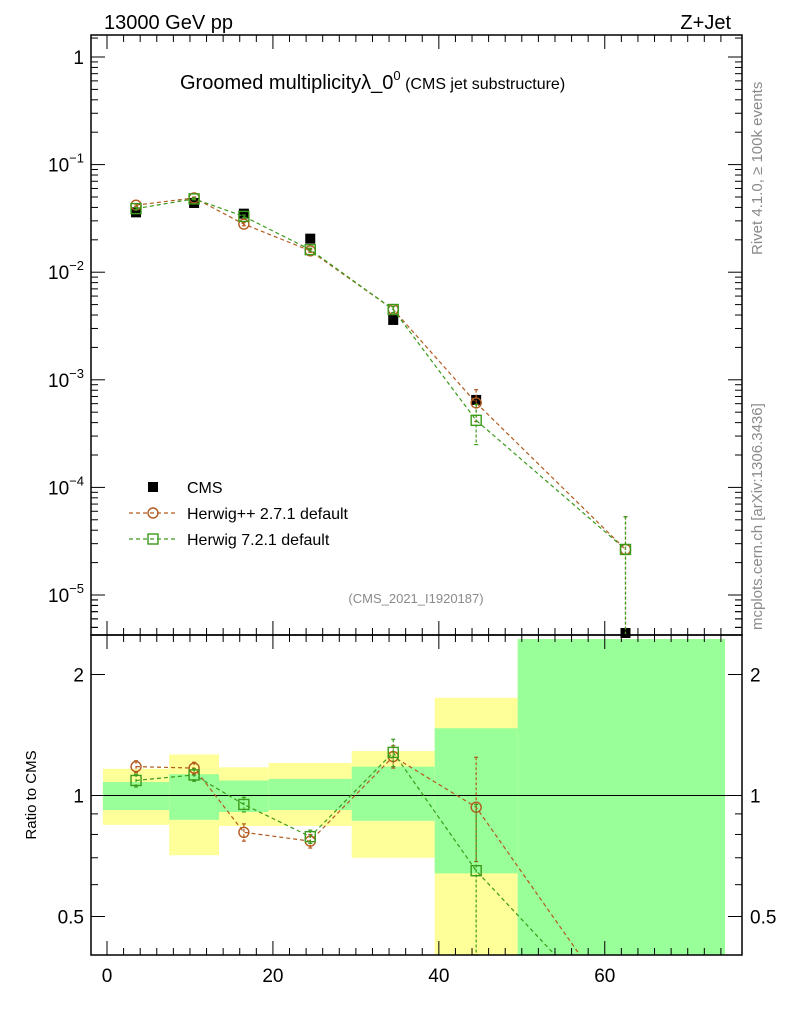 This screenshot has width=786, height=1024. I want to click on ratio-series-layer, so click(355, 847).